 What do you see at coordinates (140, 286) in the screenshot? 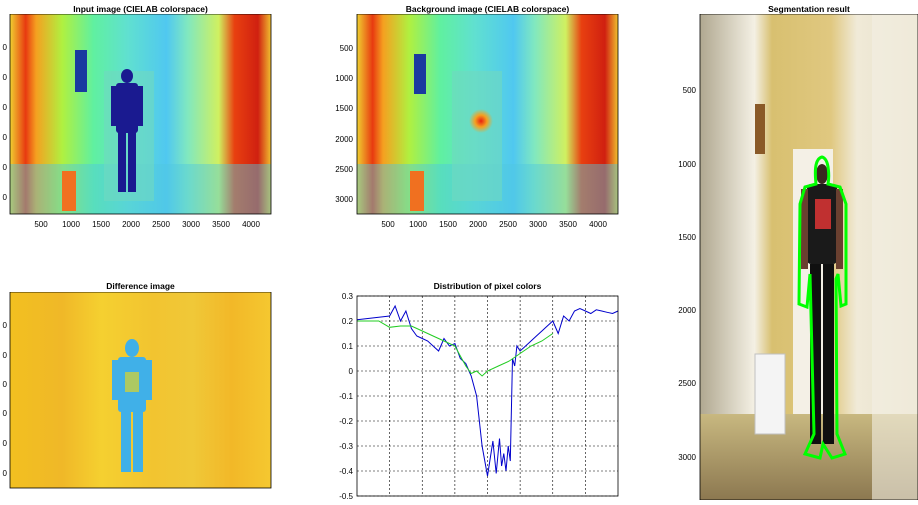
I see `difference-image-title: Difference image` at bounding box center [140, 286].